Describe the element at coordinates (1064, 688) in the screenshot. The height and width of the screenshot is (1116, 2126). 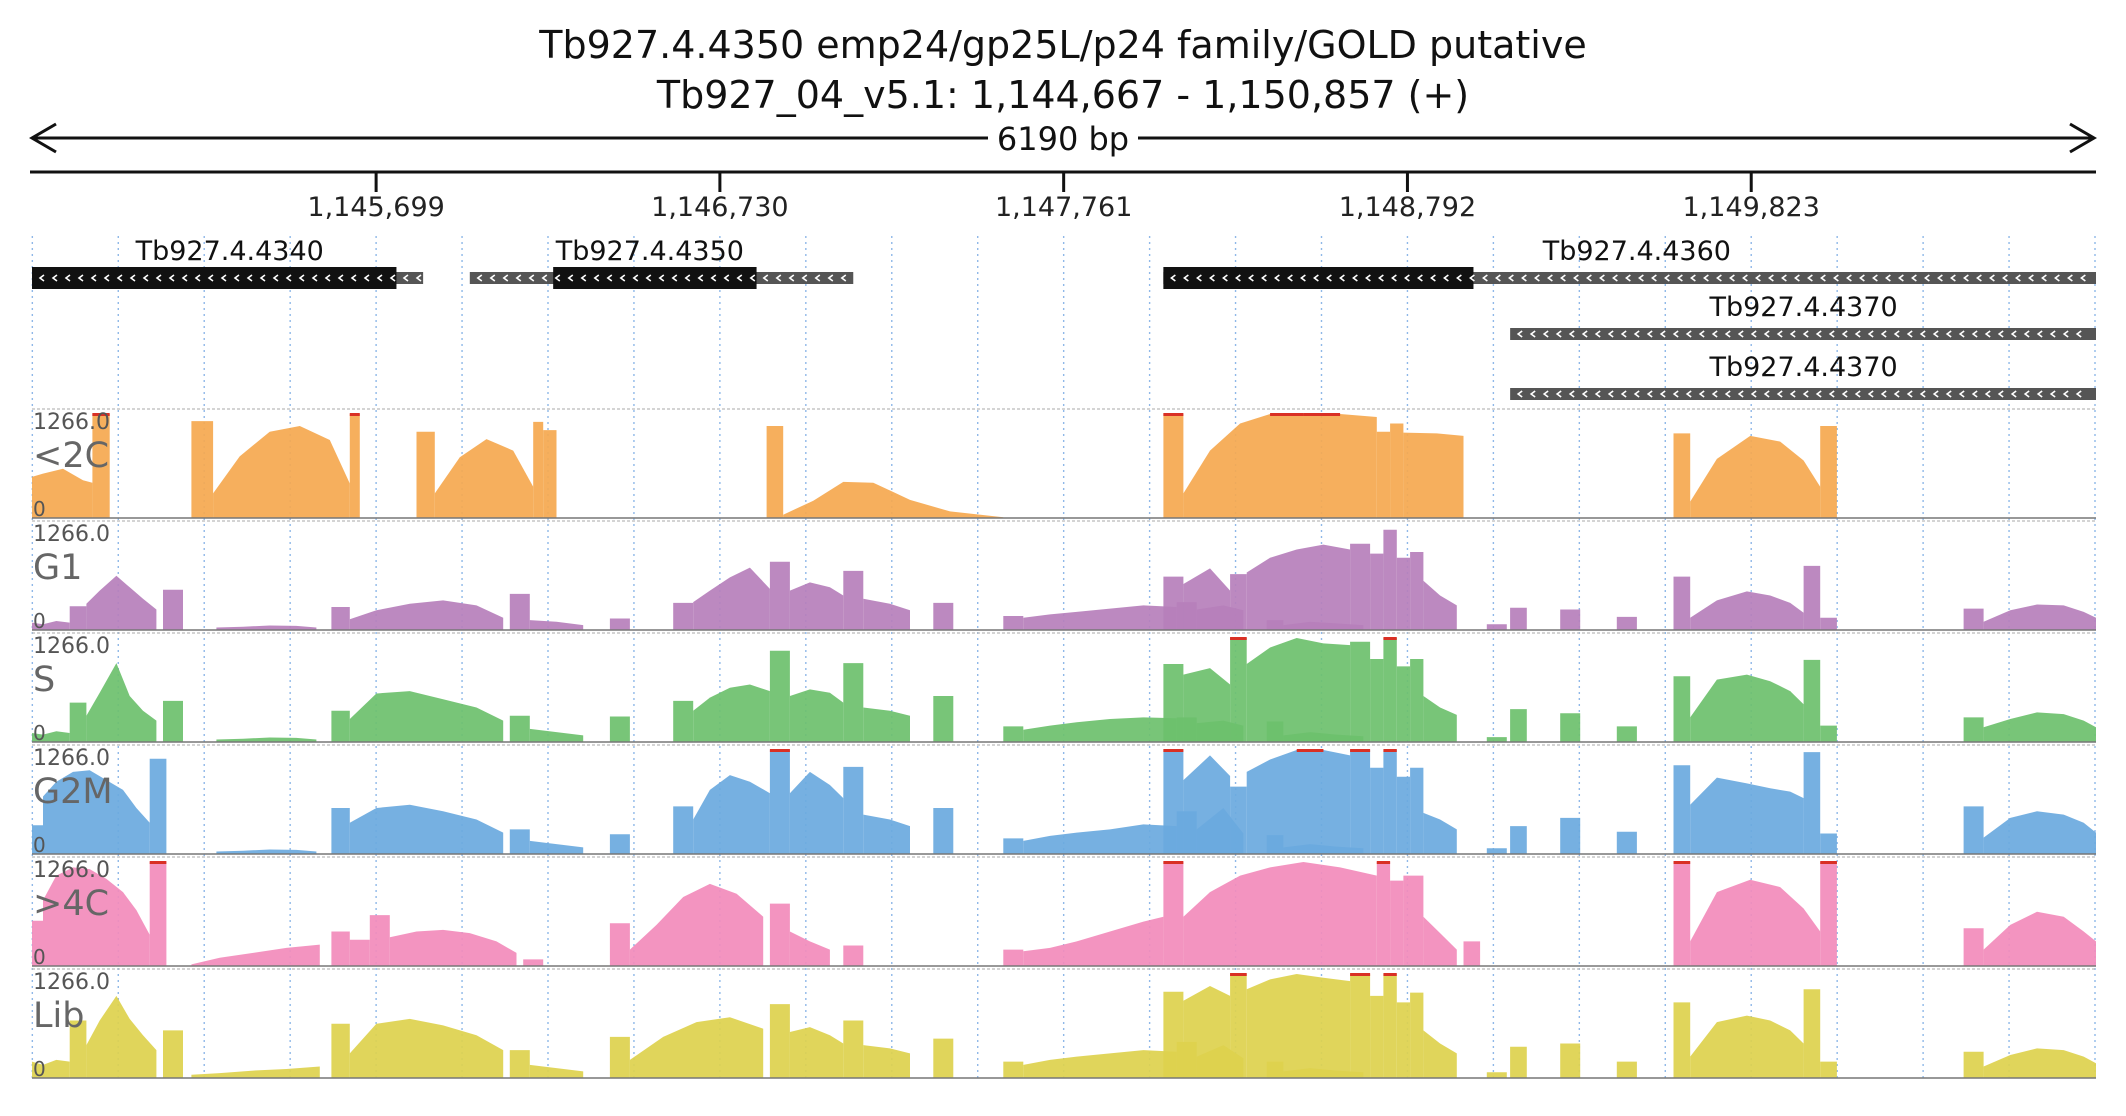
I see `coverage-track: 1266.0S 0` at that location.